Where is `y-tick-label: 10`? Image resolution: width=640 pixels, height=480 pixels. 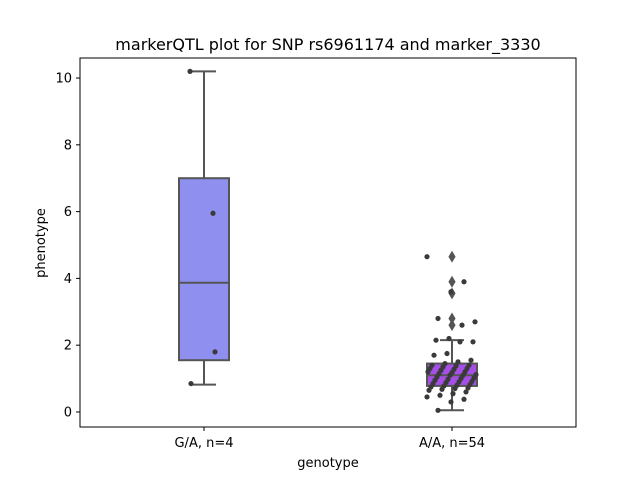 y-tick-label: 10 is located at coordinates (63, 79).